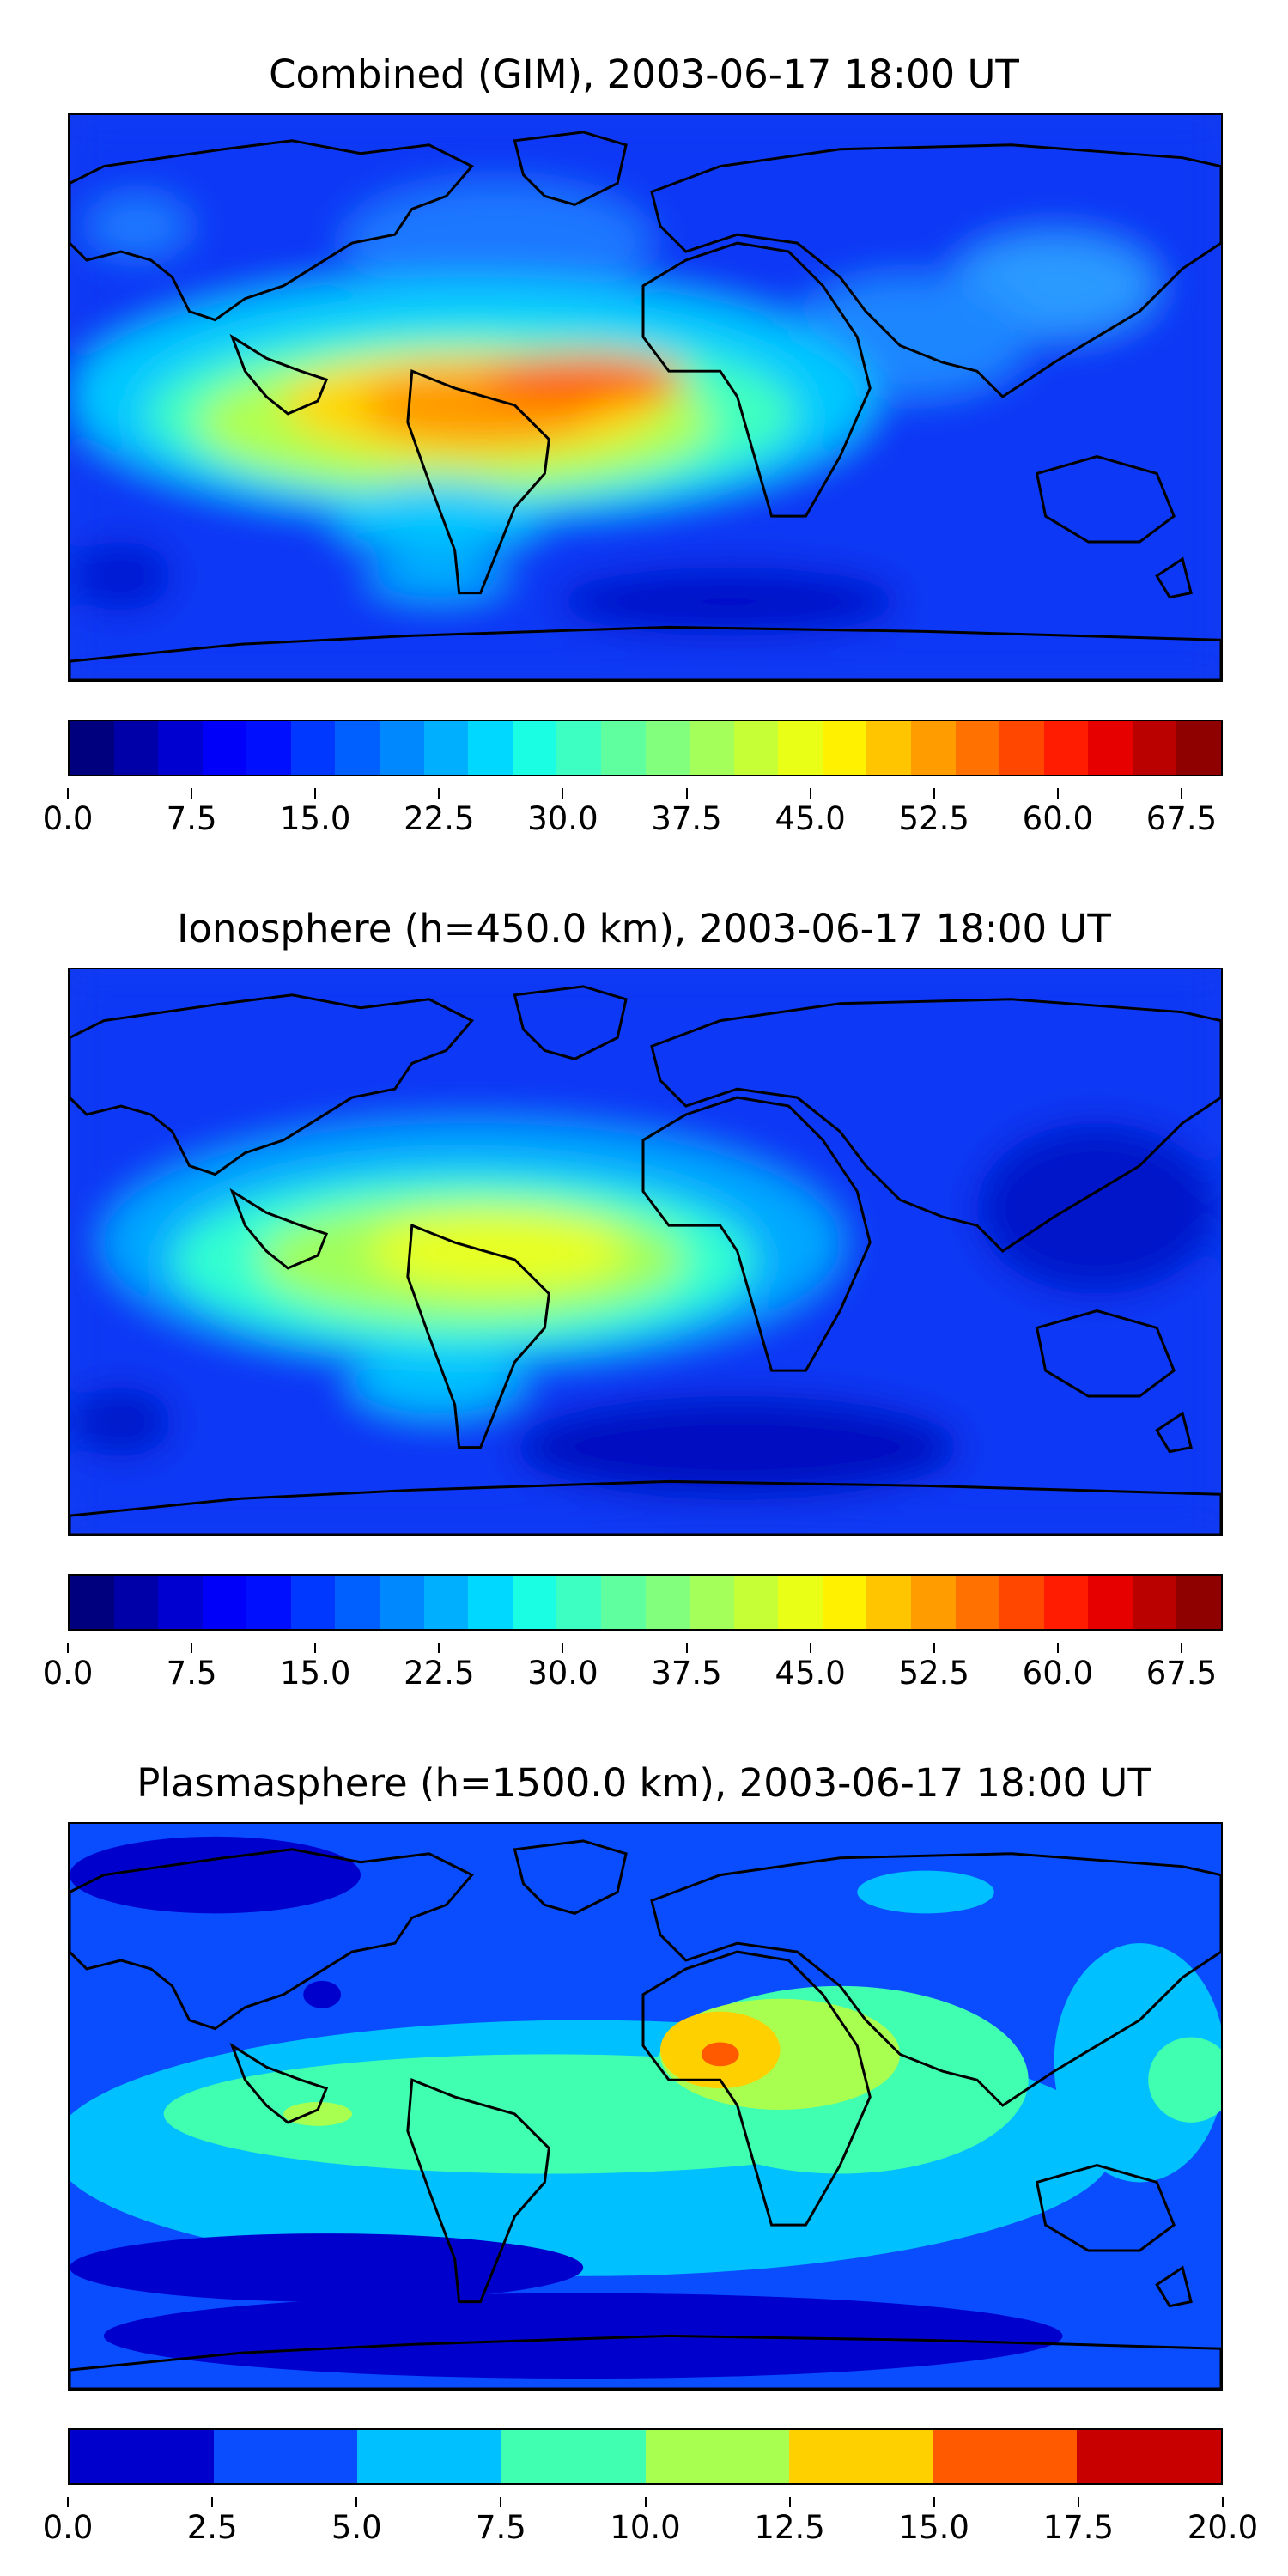  What do you see at coordinates (633, 820) in the screenshot?
I see `colorbar-ticks-combined: 0.0 7.5 15.0 22.5 30.0 37.5 45.0 52.5 60.0 67.5` at bounding box center [633, 820].